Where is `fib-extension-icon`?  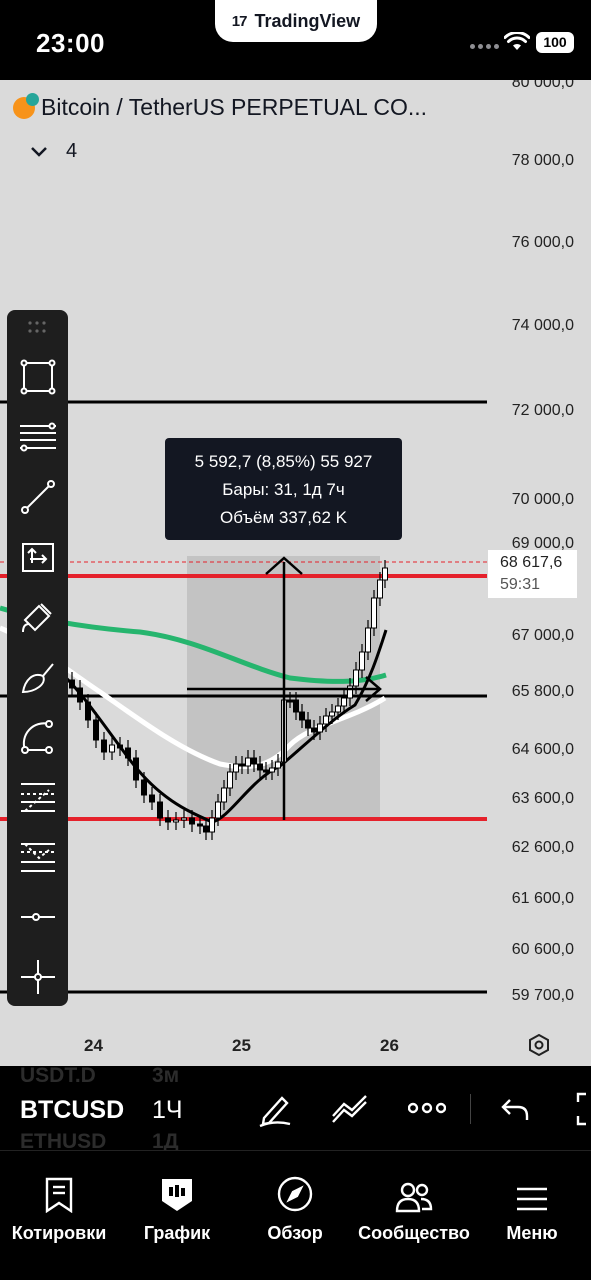 fib-extension-icon is located at coordinates (37, 856).